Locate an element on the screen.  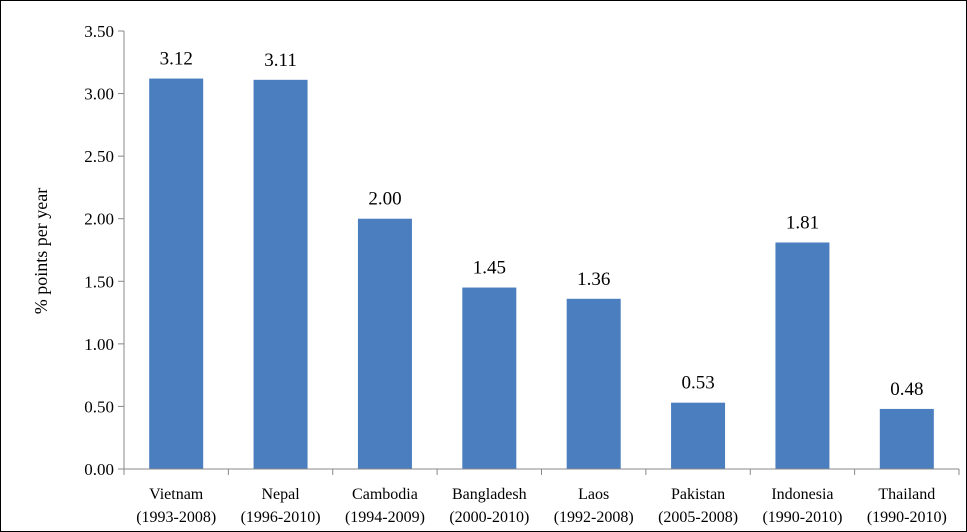
data-label: 1.81 is located at coordinates (802, 222).